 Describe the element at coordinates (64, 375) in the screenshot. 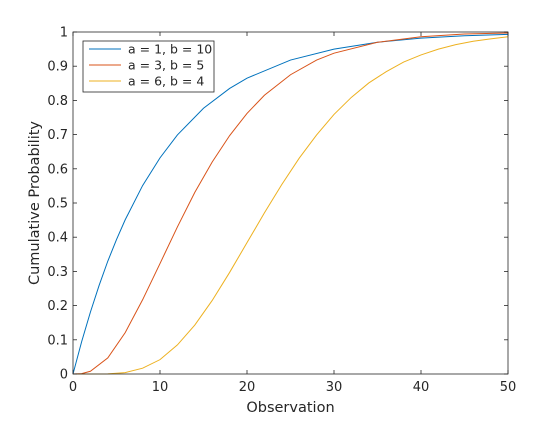

I see `y-tick-label: 0` at that location.